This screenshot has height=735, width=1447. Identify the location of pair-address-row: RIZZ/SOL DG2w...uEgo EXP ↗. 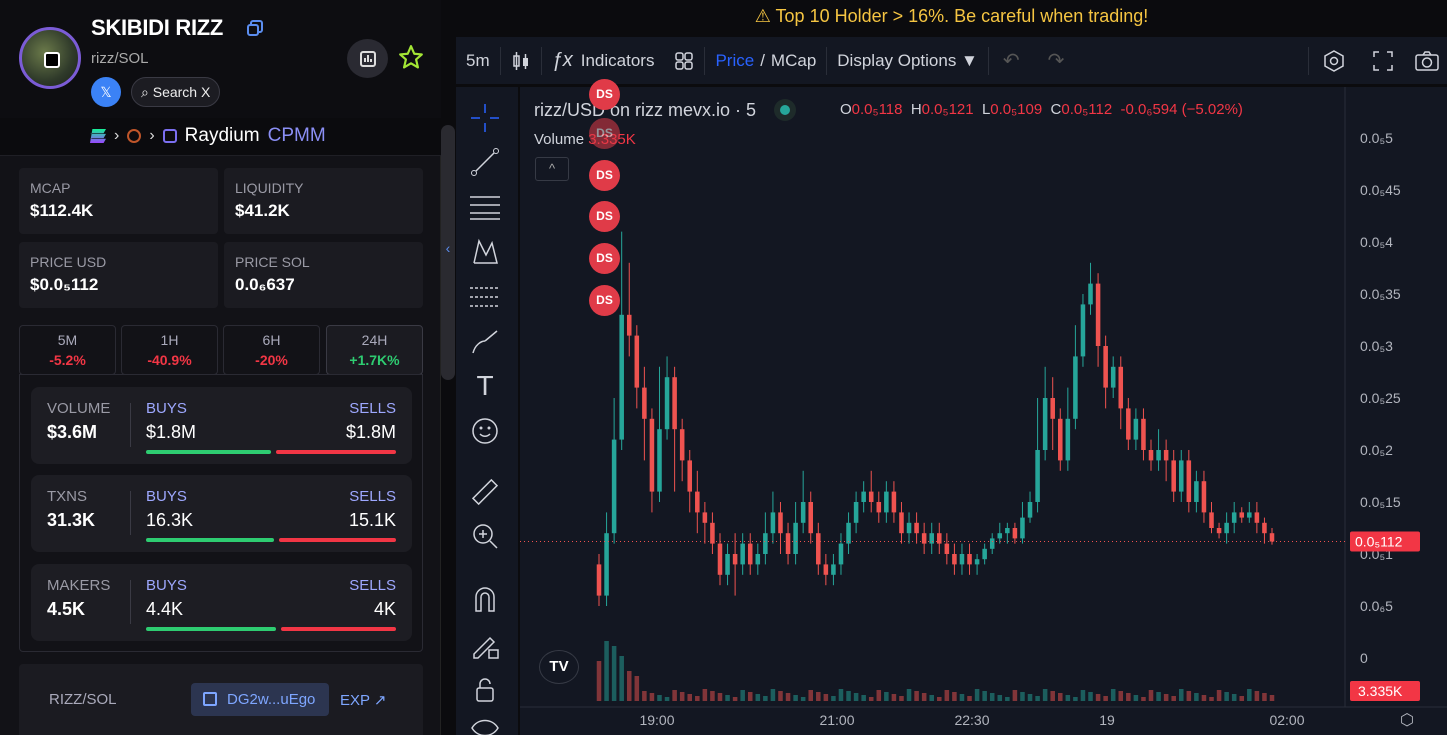
(221, 699).